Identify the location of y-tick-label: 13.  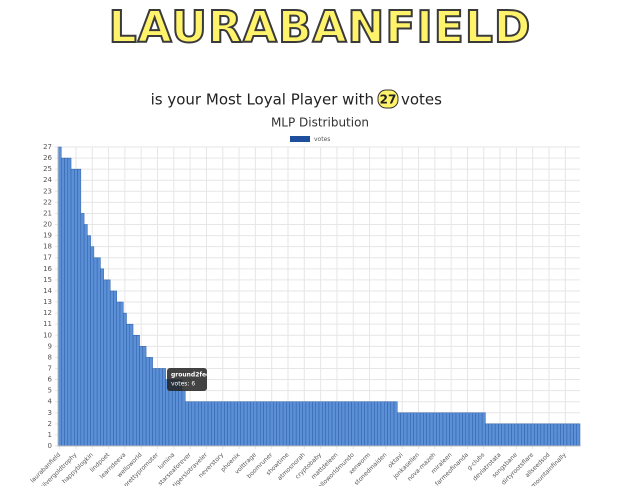
(47, 302).